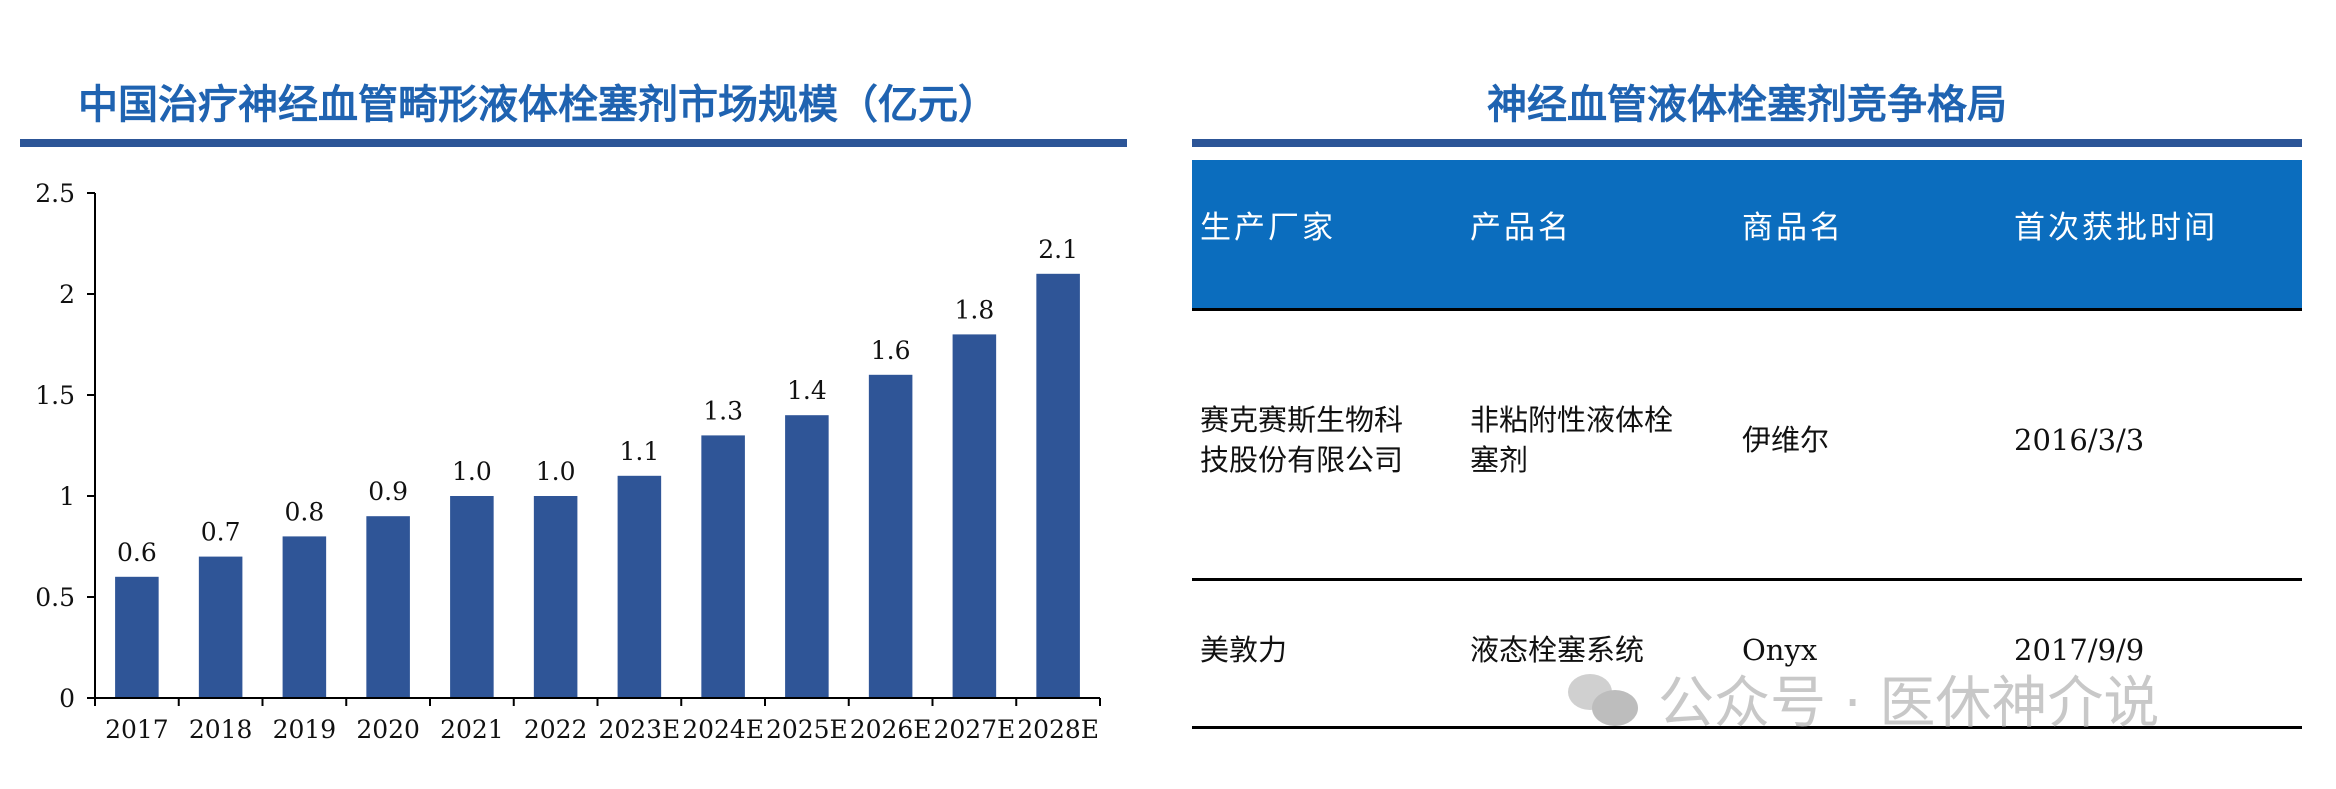 The width and height of the screenshot is (2336, 789). What do you see at coordinates (1058, 249) in the screenshot?
I see `data-label: 2.1` at bounding box center [1058, 249].